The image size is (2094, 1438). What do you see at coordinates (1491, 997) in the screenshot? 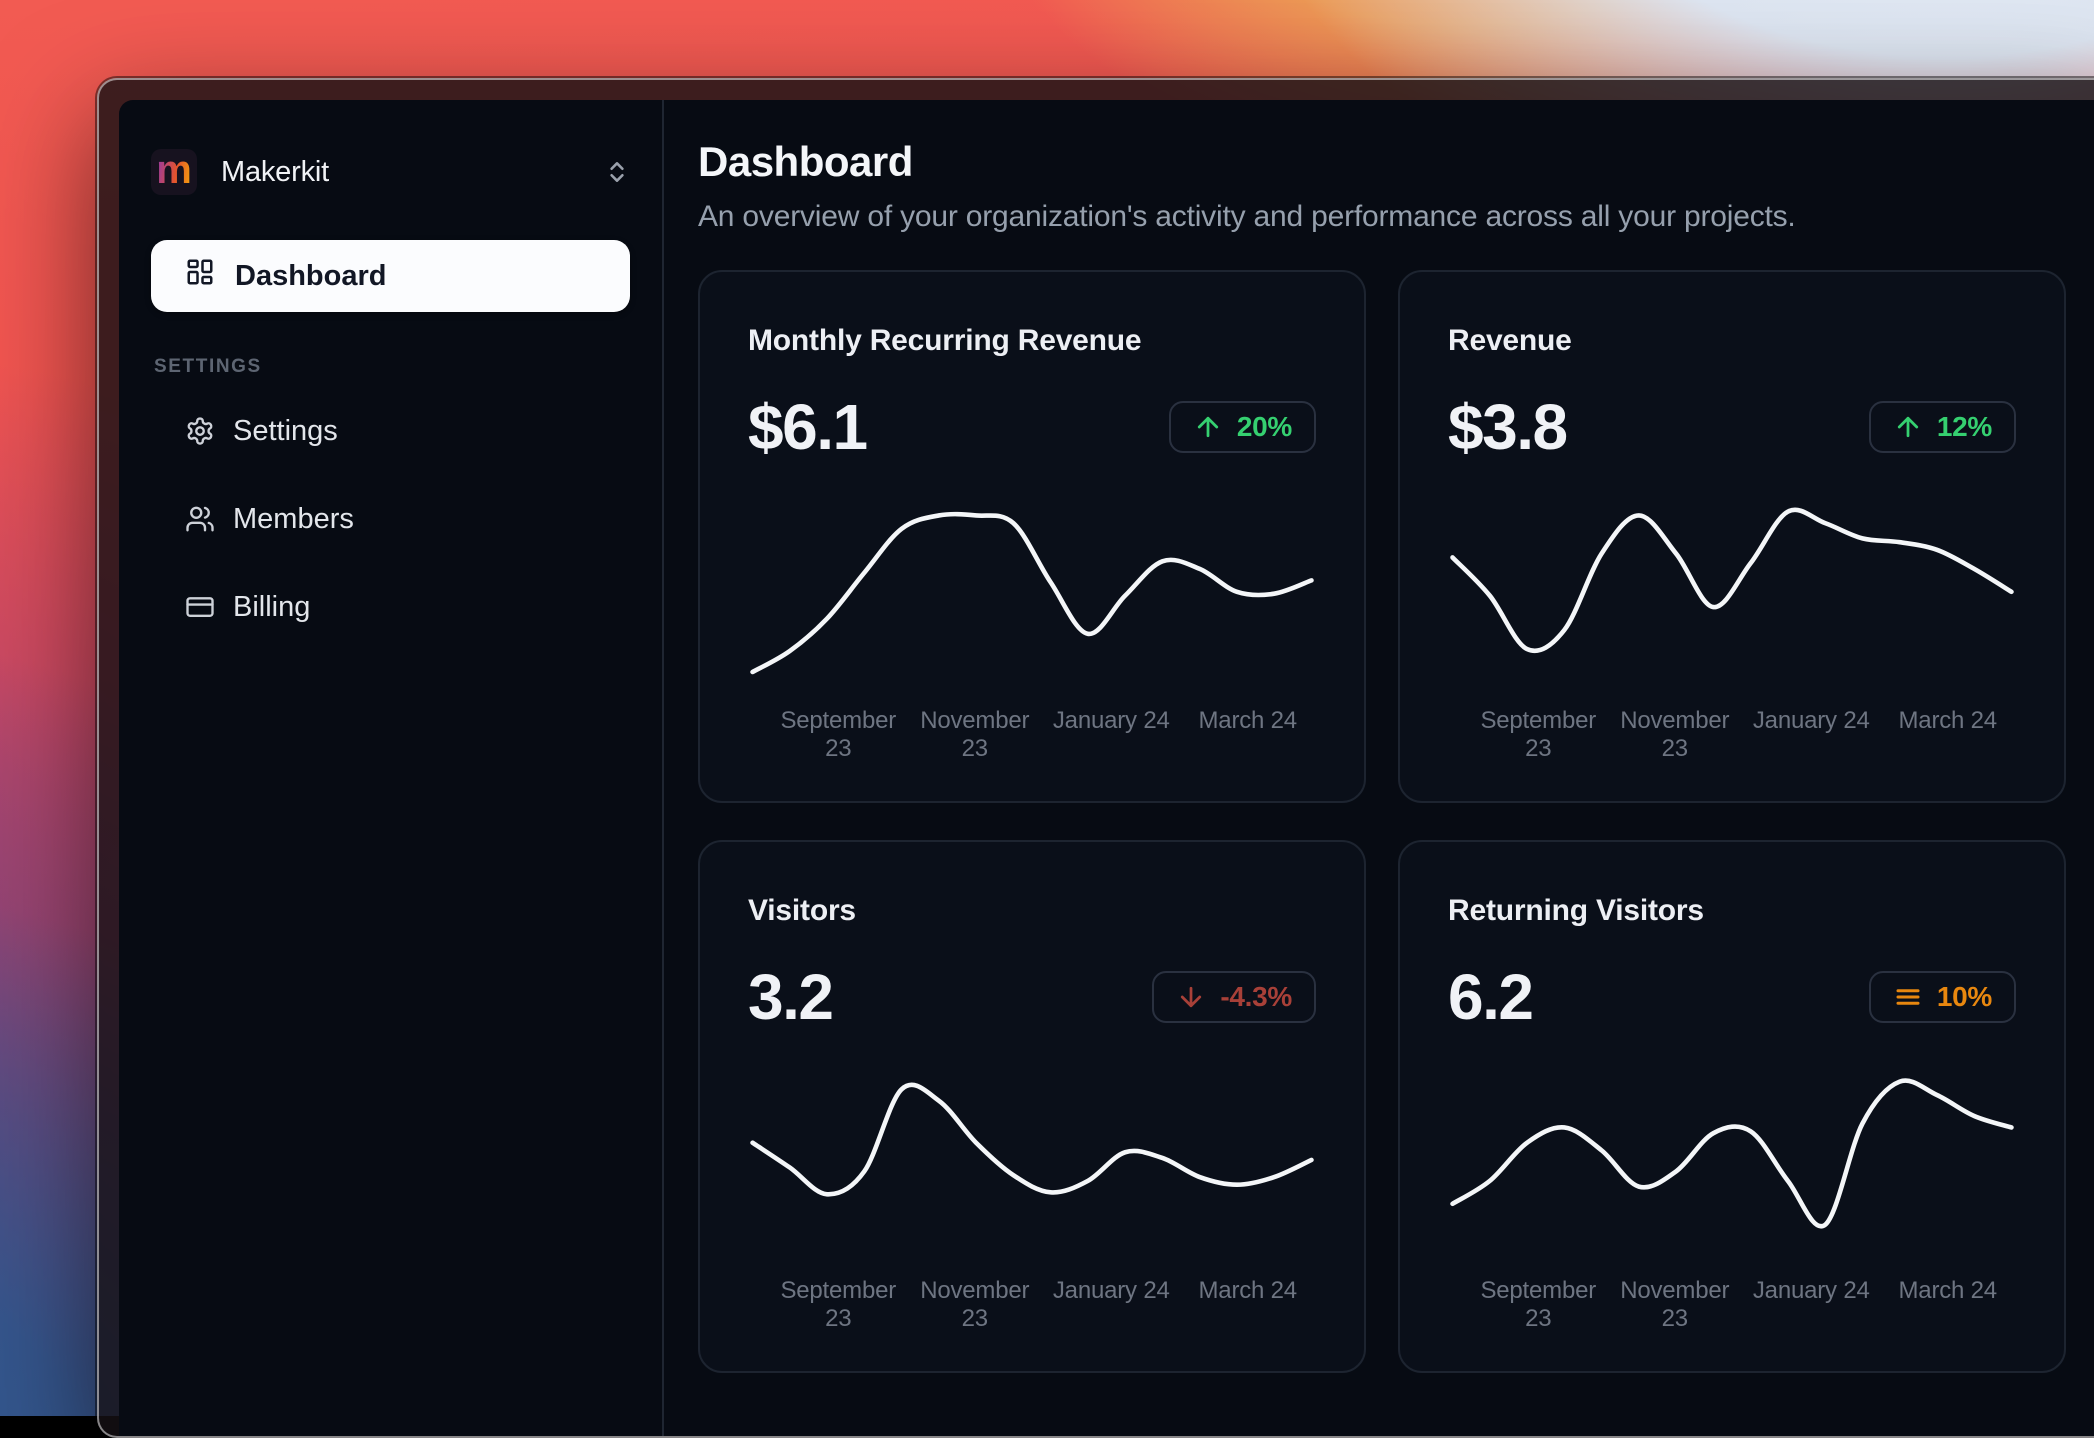
I see `card-value: 6.2` at bounding box center [1491, 997].